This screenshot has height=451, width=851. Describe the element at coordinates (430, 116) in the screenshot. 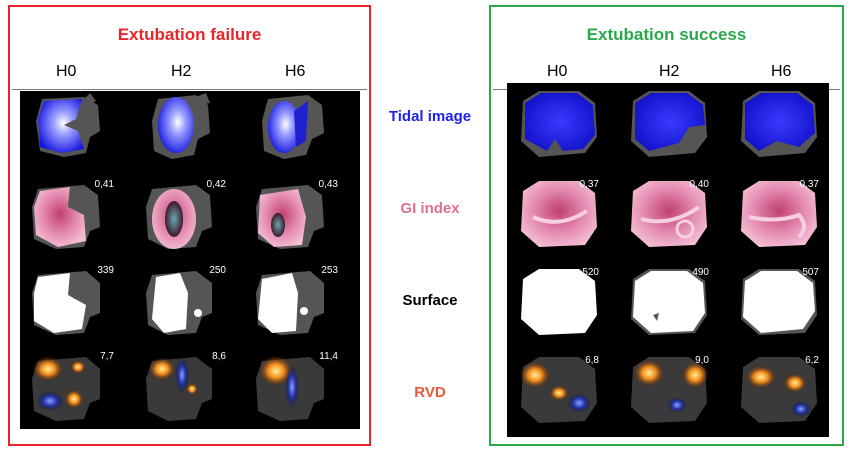

I see `row-label-tidal-image: Tidal image` at that location.